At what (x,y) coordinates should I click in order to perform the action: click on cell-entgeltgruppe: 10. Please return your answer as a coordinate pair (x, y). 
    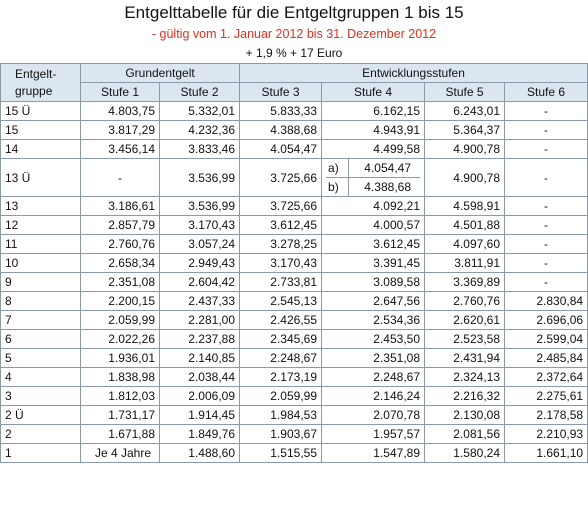
    Looking at the image, I should click on (40, 263).